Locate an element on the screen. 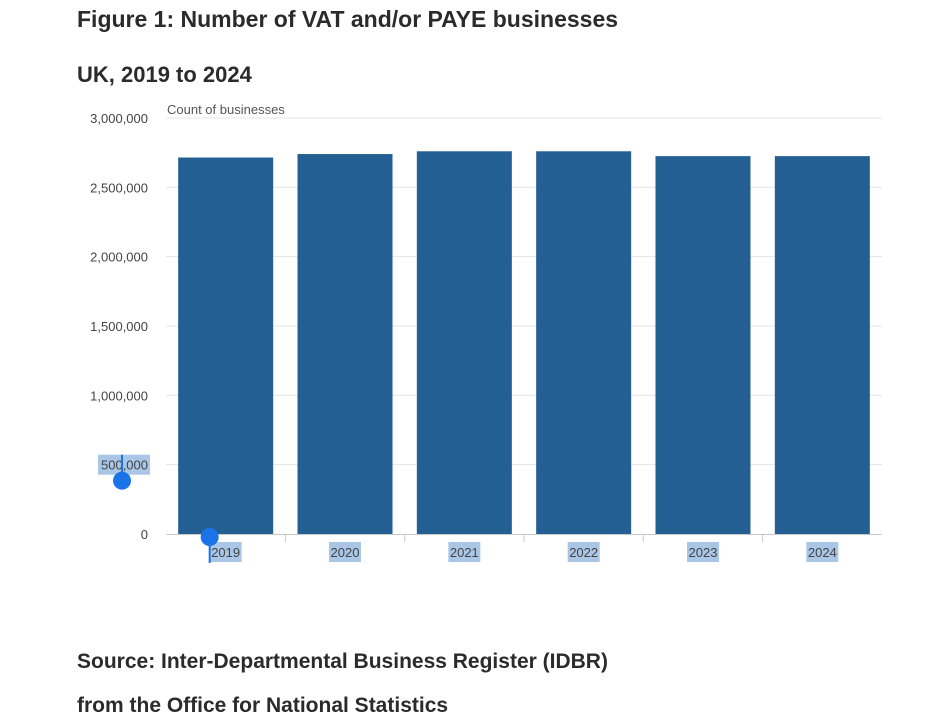 The height and width of the screenshot is (726, 943). bar-2023 is located at coordinates (703, 345).